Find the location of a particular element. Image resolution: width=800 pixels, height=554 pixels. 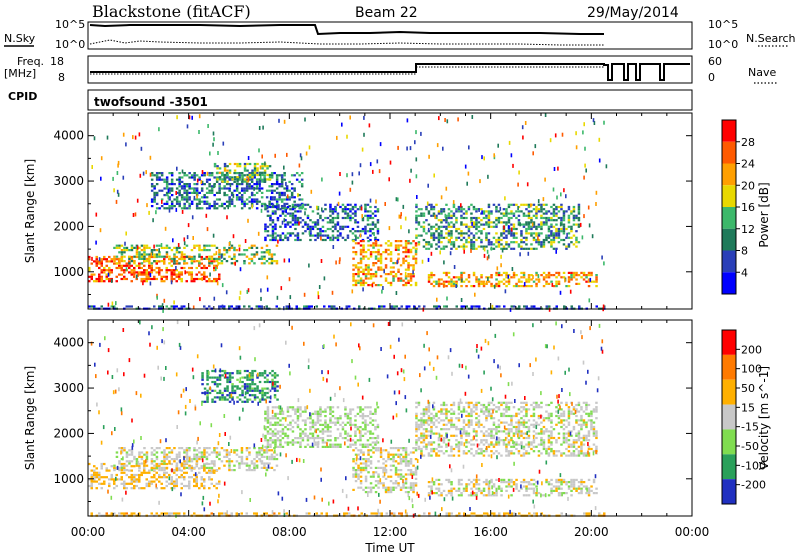

nsky-trace is located at coordinates (346, 30).